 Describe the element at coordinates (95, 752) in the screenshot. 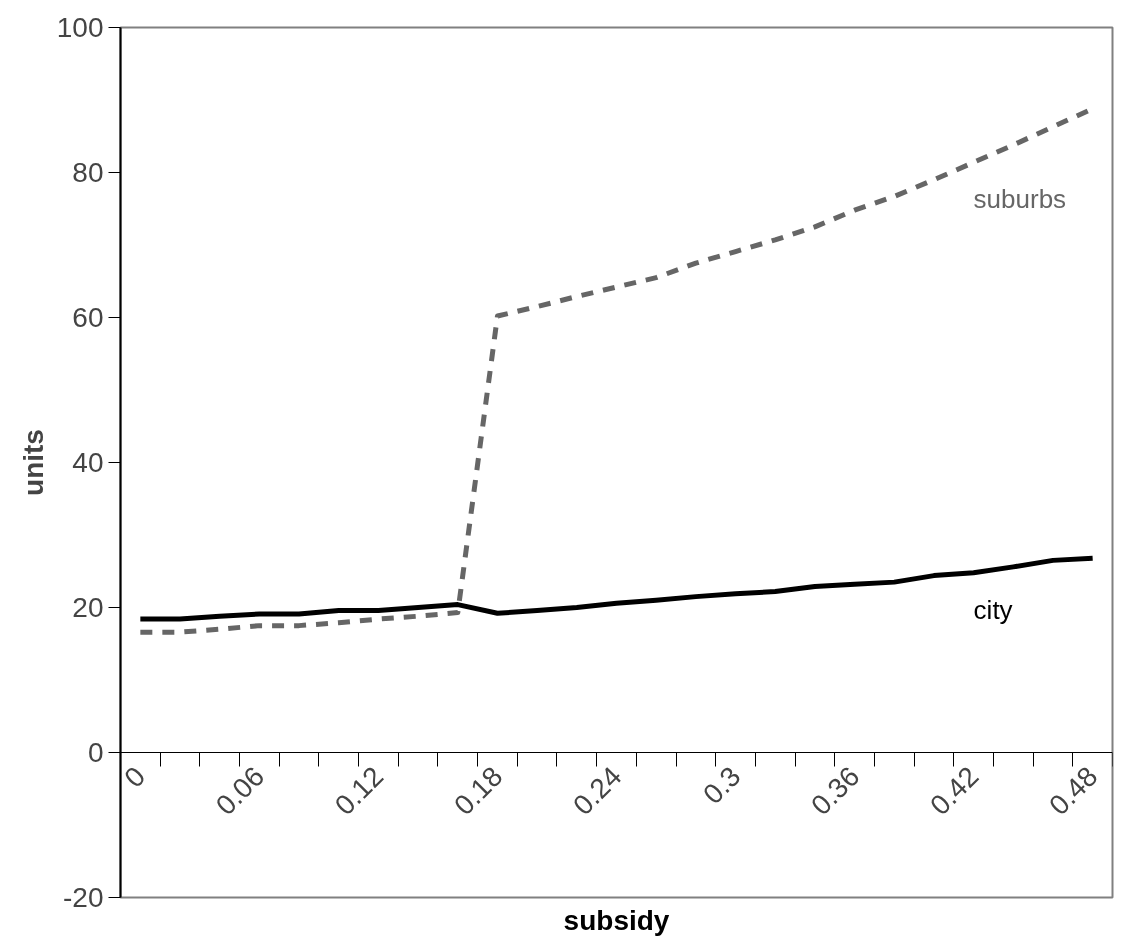

I see `y-tick-label: 0` at that location.